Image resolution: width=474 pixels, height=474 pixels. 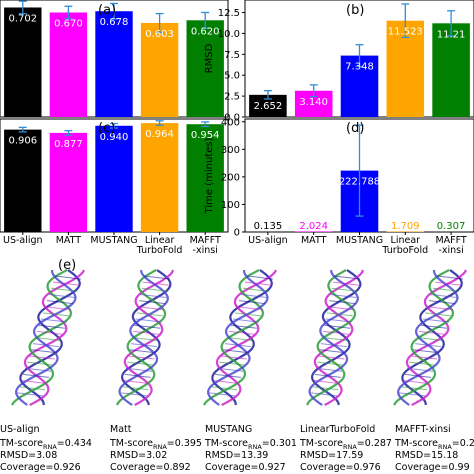 I want to click on rna-structure-superposition, so click(x=240, y=337).